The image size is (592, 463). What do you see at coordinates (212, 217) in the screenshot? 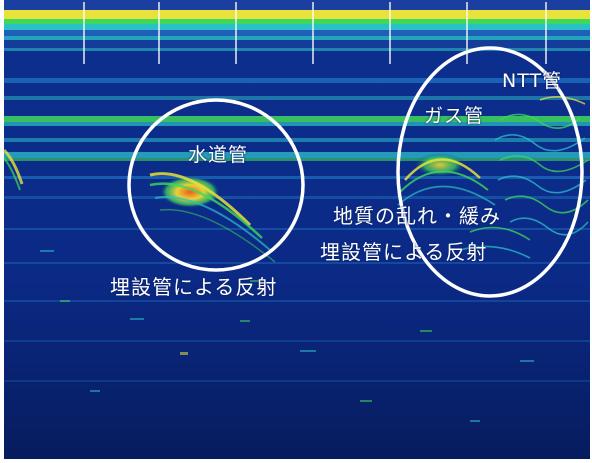
I see `water-pipe-reflection` at bounding box center [212, 217].